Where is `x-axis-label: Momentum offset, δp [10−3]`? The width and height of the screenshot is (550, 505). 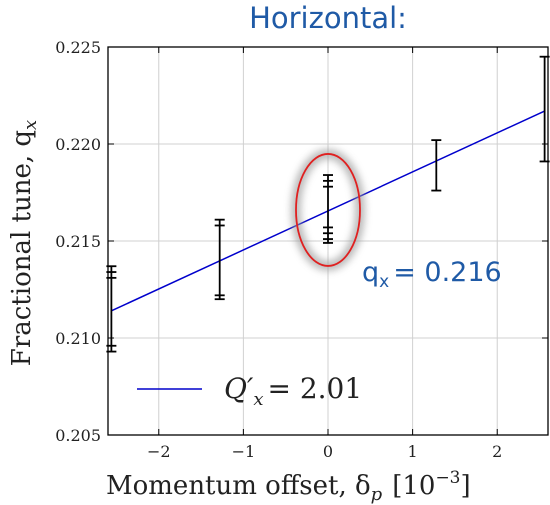
x-axis-label: Momentum offset, δp [10−3] is located at coordinates (288, 486).